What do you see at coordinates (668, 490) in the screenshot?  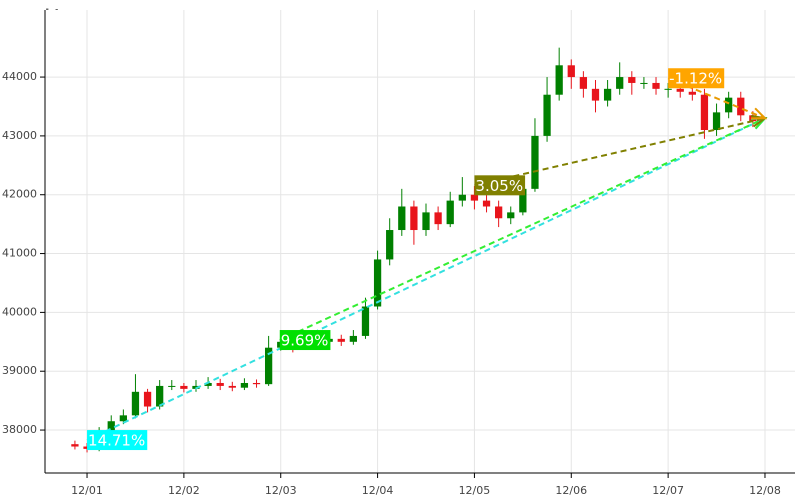 I see `x-tick-label: 12/07` at bounding box center [668, 490].